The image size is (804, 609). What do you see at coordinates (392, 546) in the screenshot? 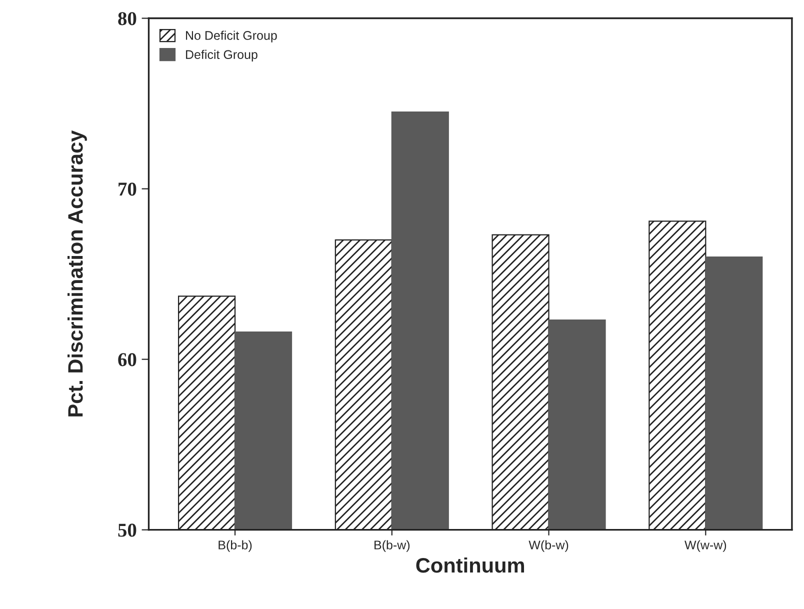
I see `x-tick-label: B(b-w)` at bounding box center [392, 546].